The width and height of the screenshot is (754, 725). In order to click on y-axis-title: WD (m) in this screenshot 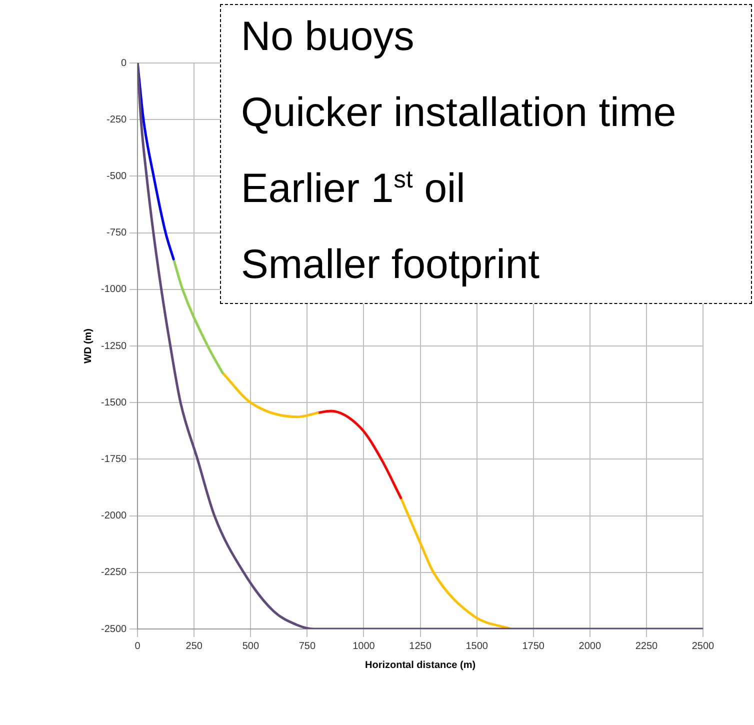, I will do `click(88, 346)`.